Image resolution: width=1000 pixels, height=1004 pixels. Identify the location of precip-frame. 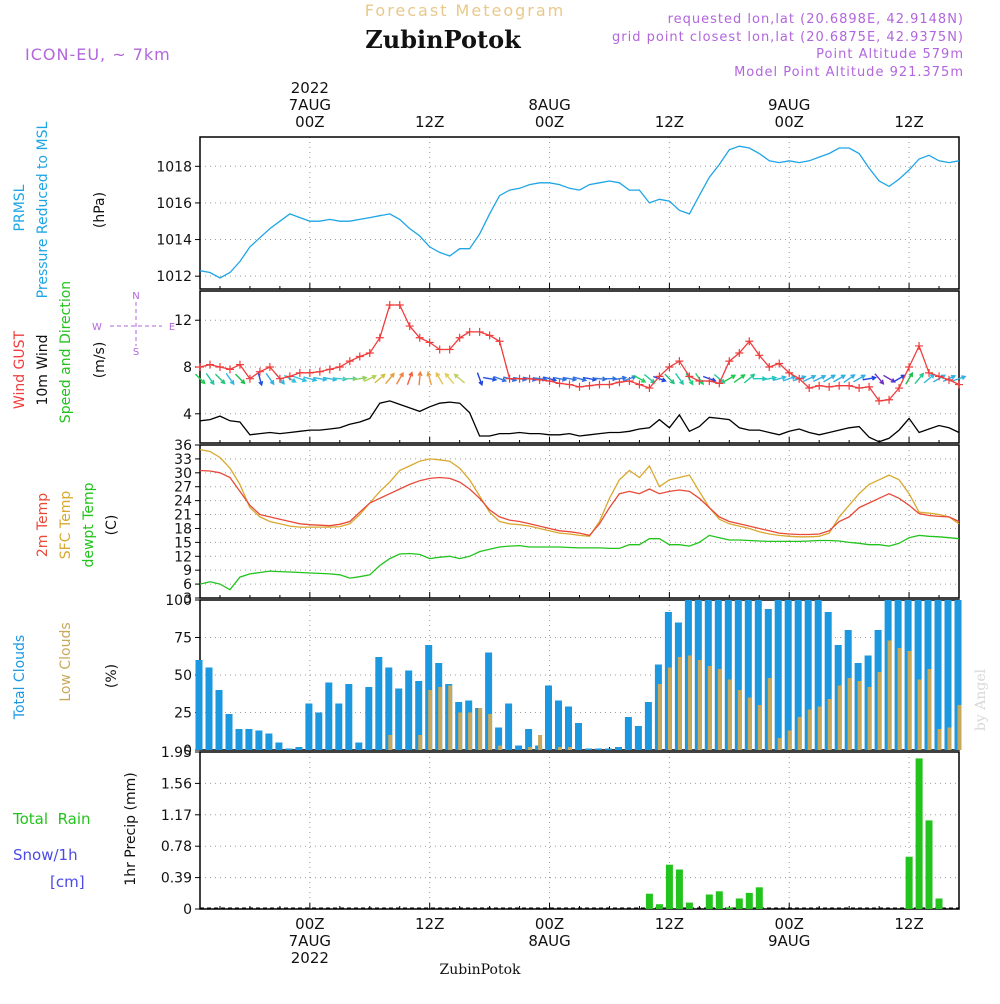
(579, 830).